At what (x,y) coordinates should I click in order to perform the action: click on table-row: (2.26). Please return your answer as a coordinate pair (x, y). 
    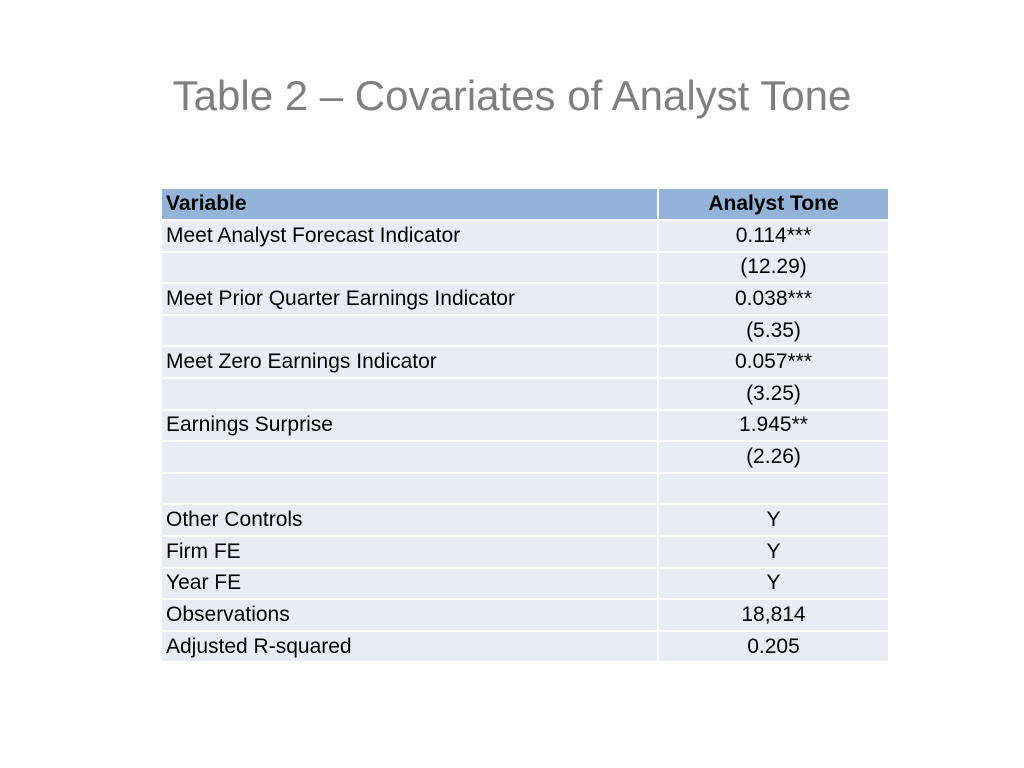
    Looking at the image, I should click on (525, 457).